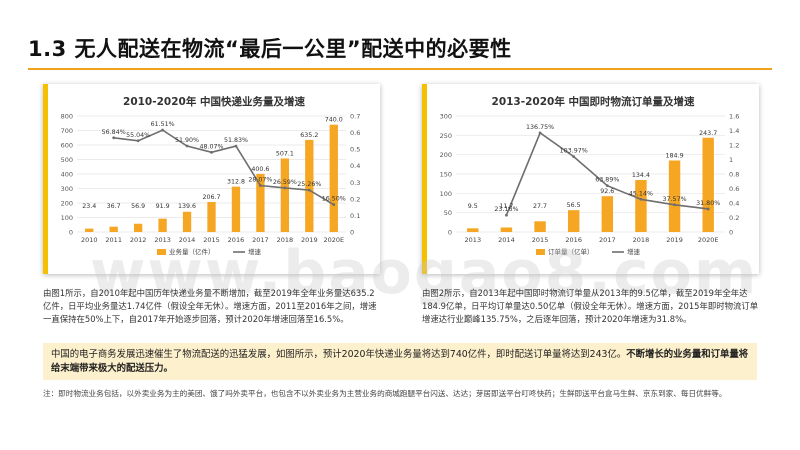  What do you see at coordinates (214, 101) in the screenshot?
I see `chart-title: 2010-2020年 中国快递业务量及增速` at bounding box center [214, 101].